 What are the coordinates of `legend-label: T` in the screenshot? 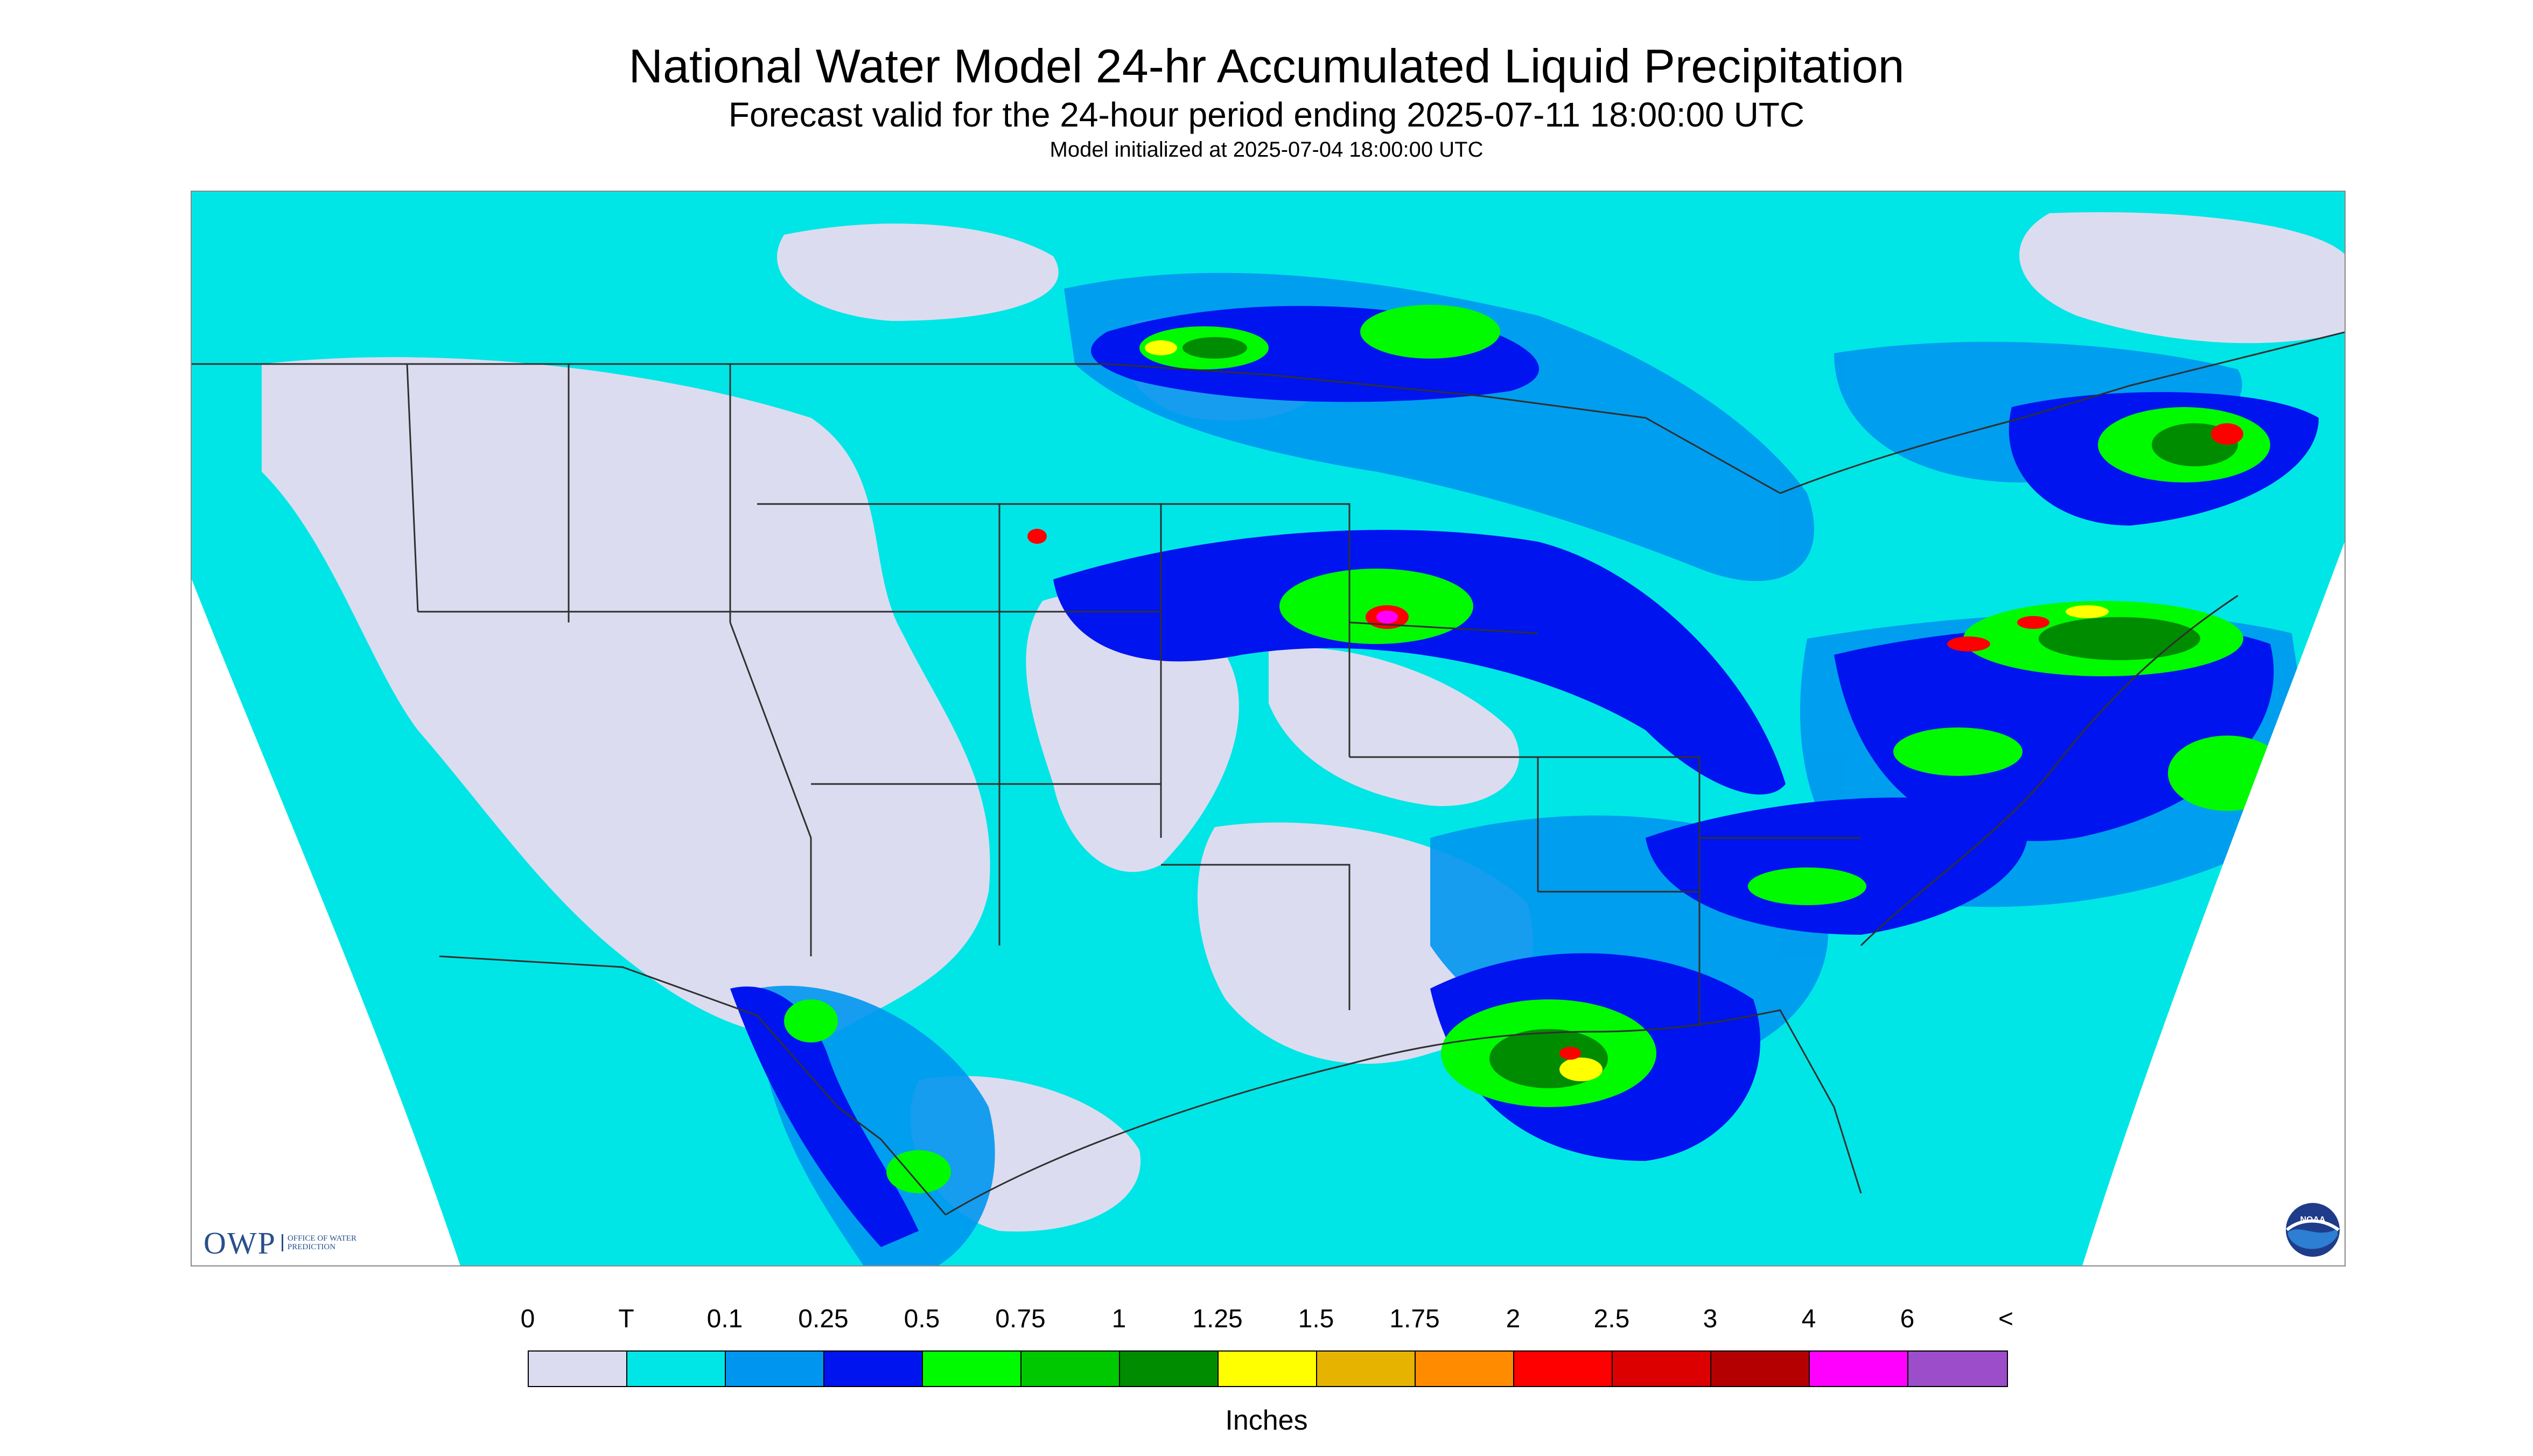 It's located at (626, 1319).